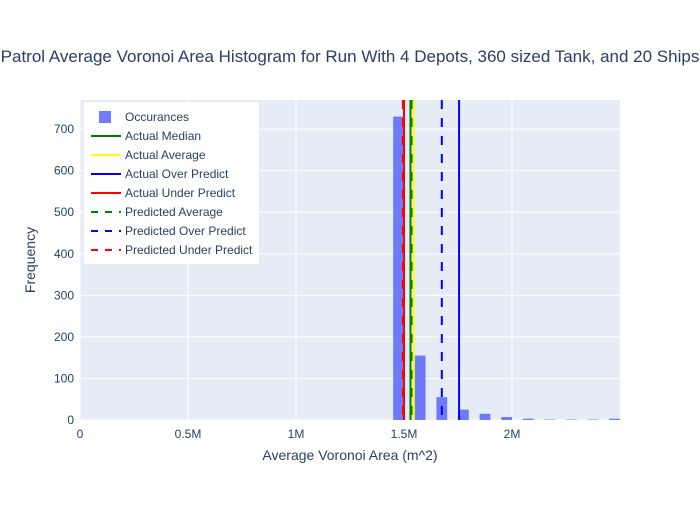  Describe the element at coordinates (163, 136) in the screenshot. I see `legend-label: Actual Median` at that location.